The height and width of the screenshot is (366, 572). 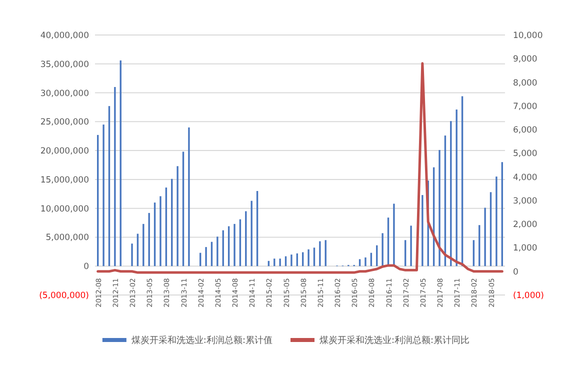 What do you see at coordinates (86, 267) in the screenshot?
I see `y-tick-label: 0` at bounding box center [86, 267].